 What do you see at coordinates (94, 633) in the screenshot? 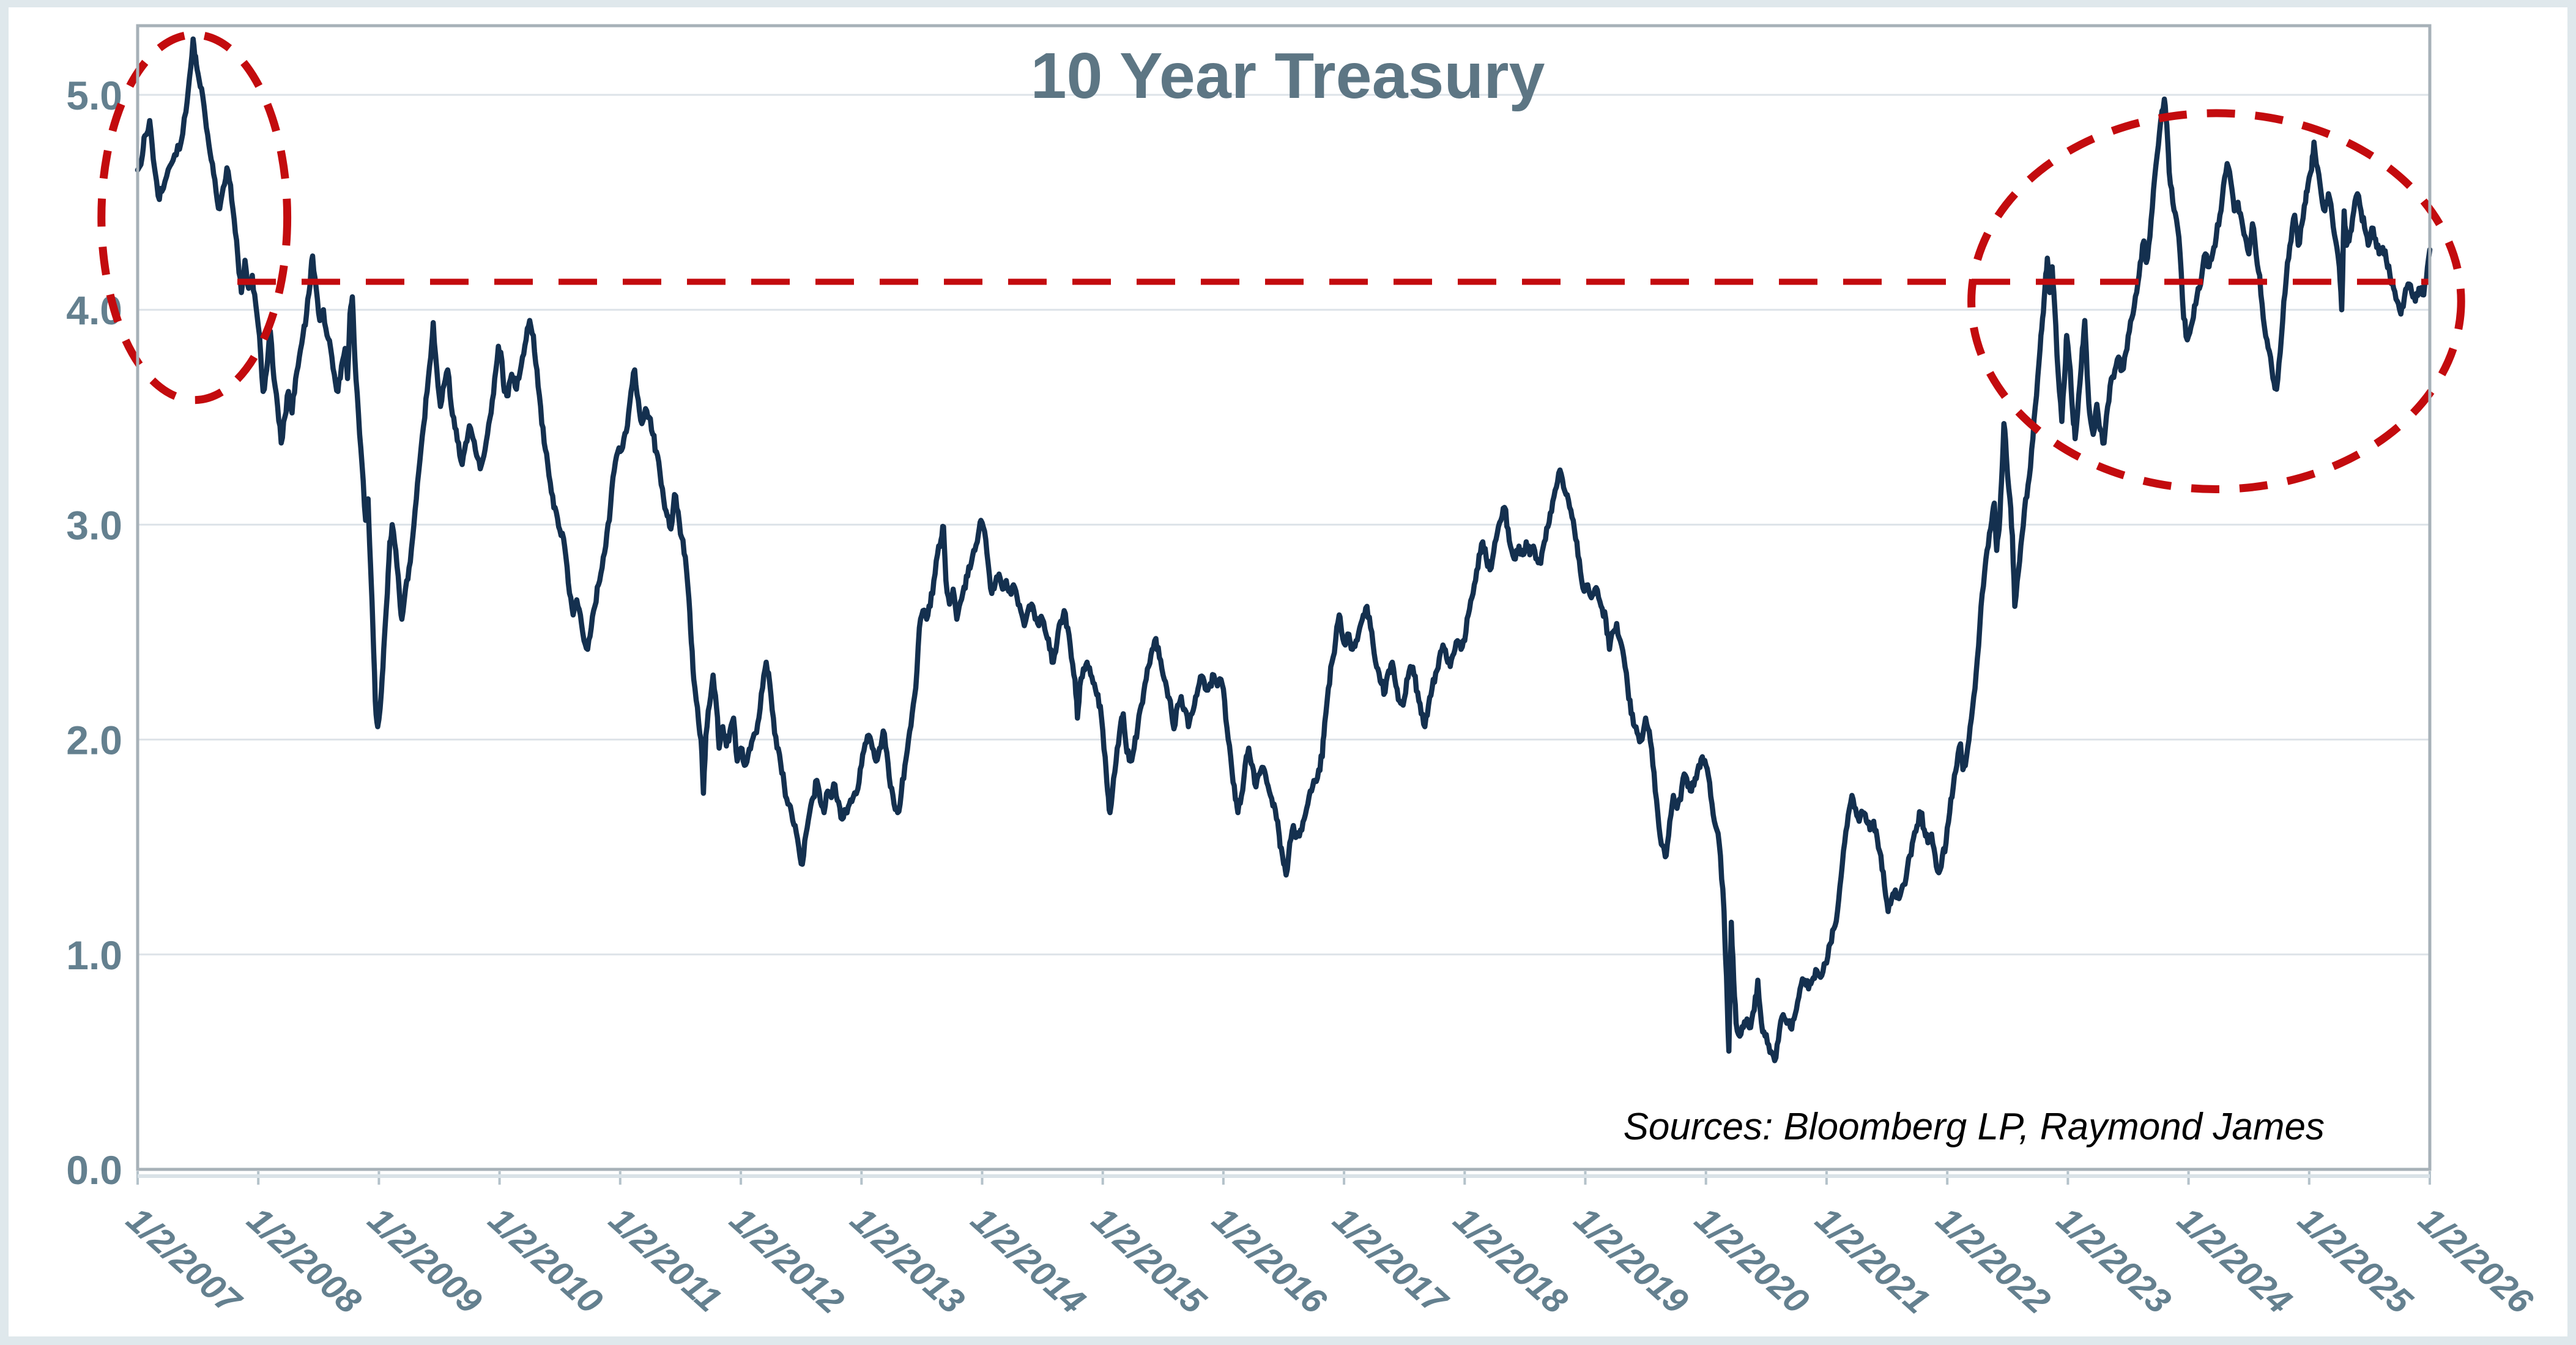
I see `y-axis-labels: 0.01.02.03.04.05.0` at bounding box center [94, 633].